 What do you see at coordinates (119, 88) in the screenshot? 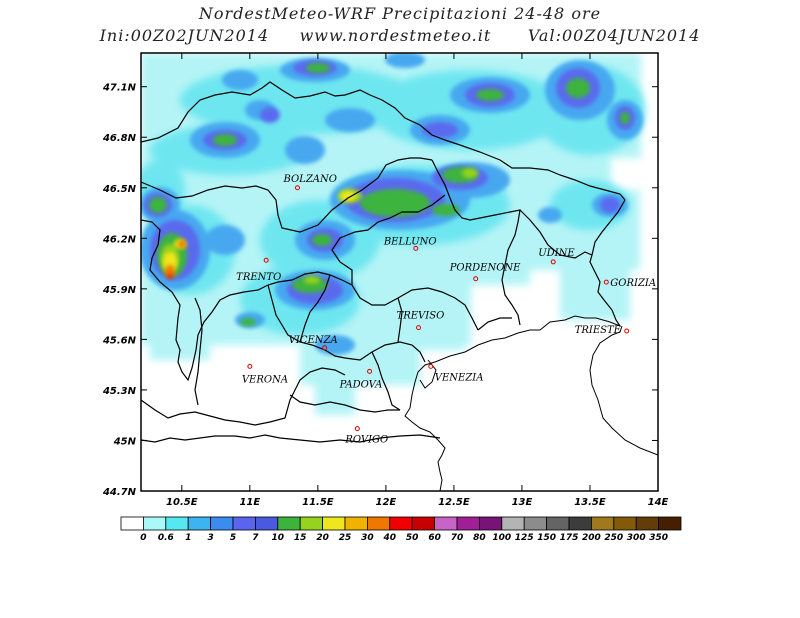
I see `lat-tick-label: 47.1N` at bounding box center [119, 88].